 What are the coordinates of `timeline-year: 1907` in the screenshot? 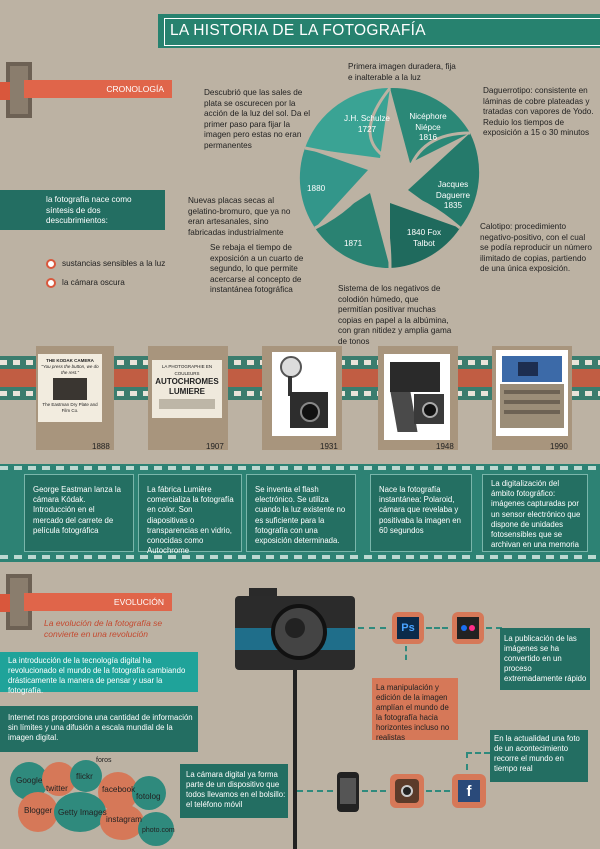 It's located at (215, 446).